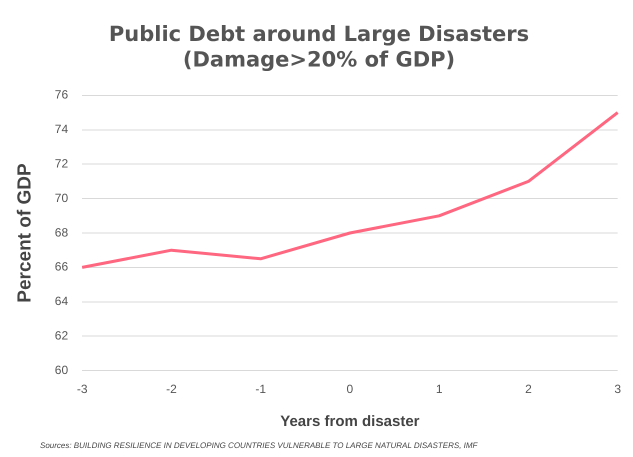 The height and width of the screenshot is (457, 633). I want to click on y-tick-label: 74, so click(61, 129).